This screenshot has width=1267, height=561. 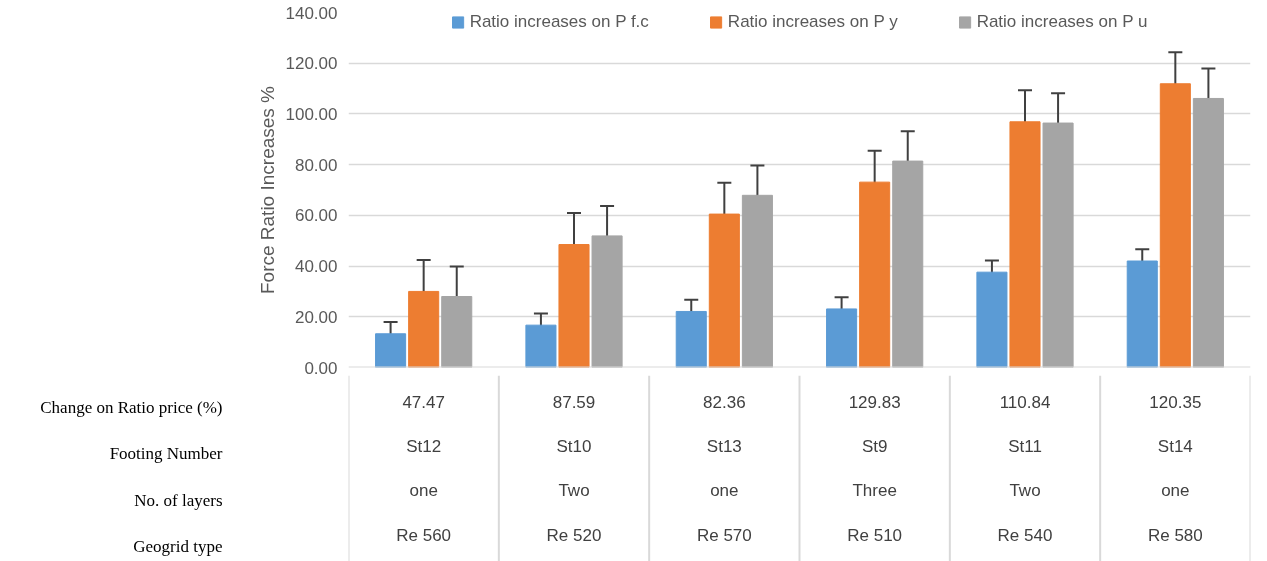 I want to click on y-tick-label: 120.00, so click(x=311, y=64).